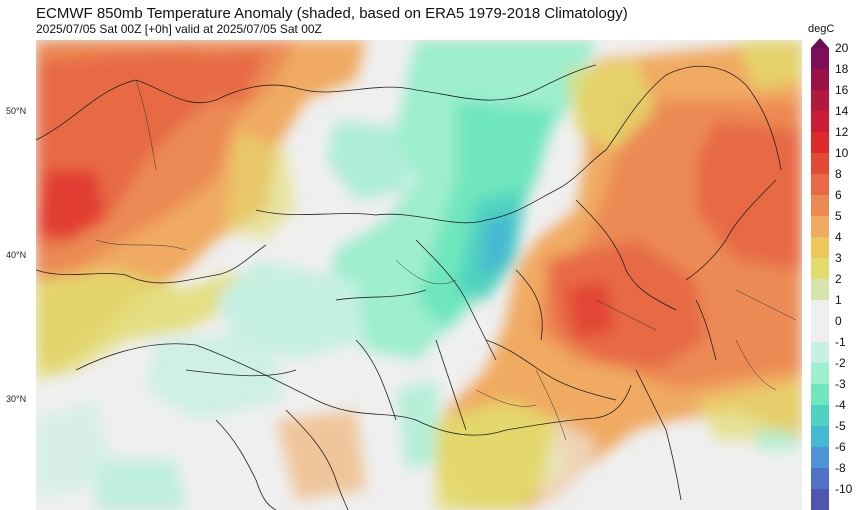  What do you see at coordinates (16, 399) in the screenshot?
I see `lat-label-30n: 30°N` at bounding box center [16, 399].